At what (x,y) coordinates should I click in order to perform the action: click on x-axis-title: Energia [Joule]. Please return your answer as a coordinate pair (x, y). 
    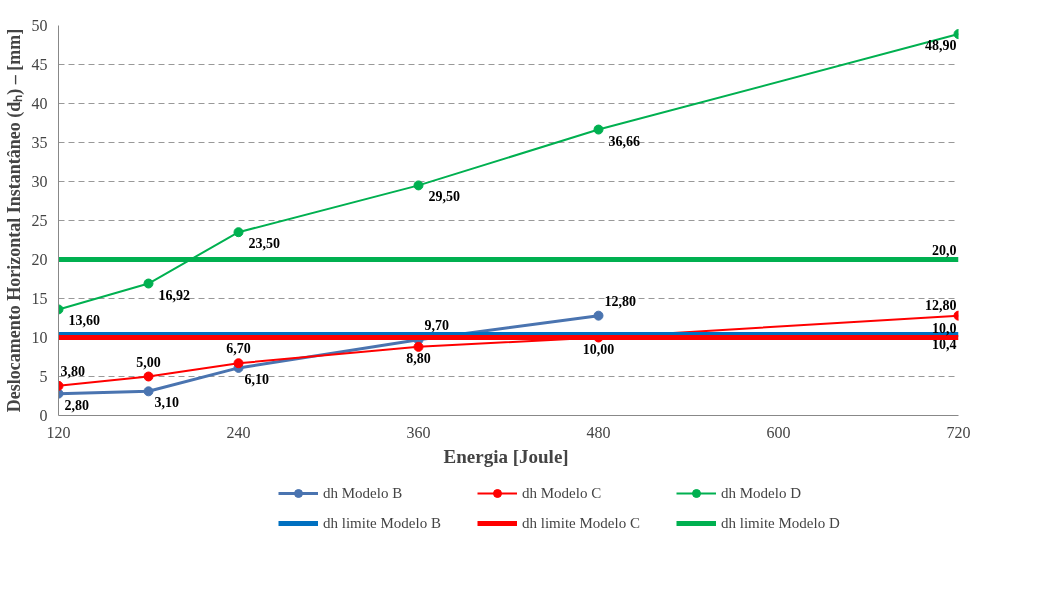
    Looking at the image, I should click on (506, 456).